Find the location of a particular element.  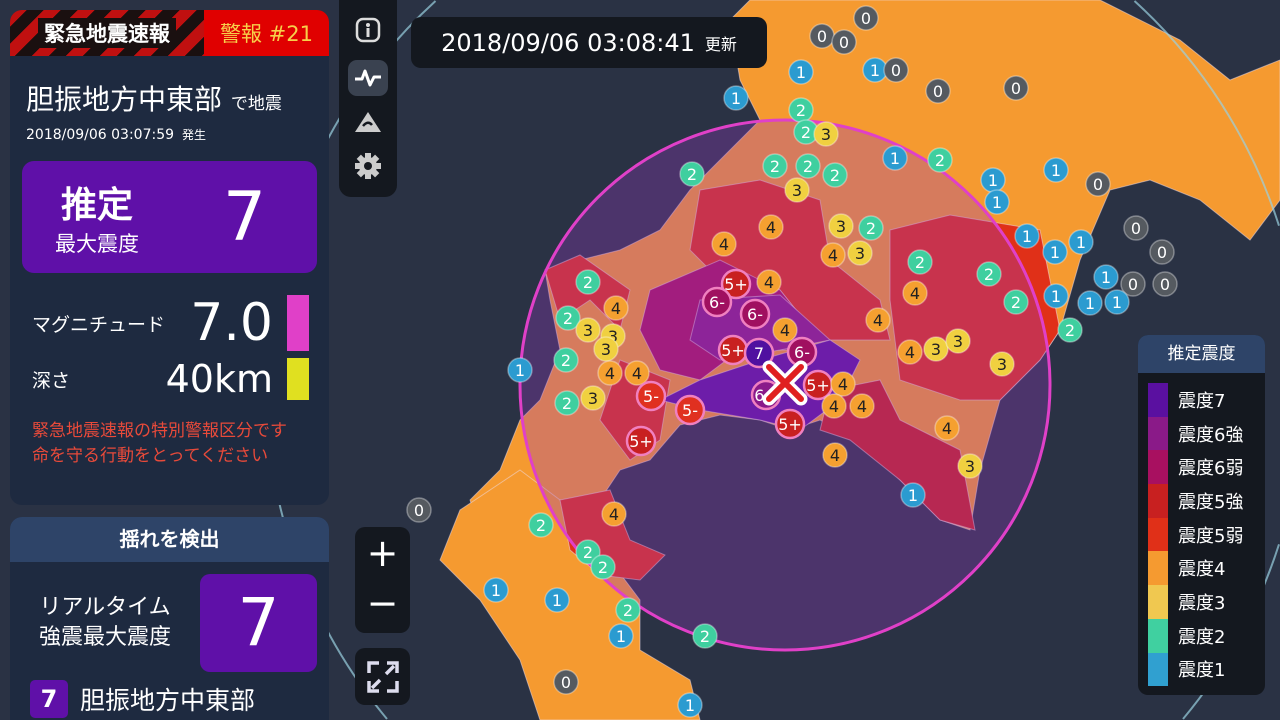

tsunami-button is located at coordinates (368, 122).